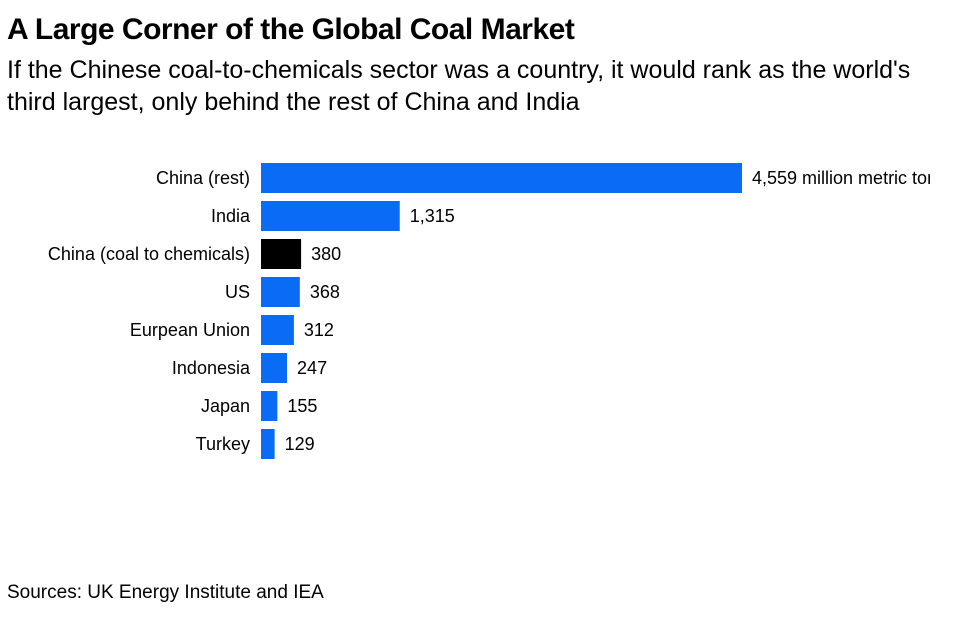  What do you see at coordinates (326, 254) in the screenshot?
I see `value-label: 380` at bounding box center [326, 254].